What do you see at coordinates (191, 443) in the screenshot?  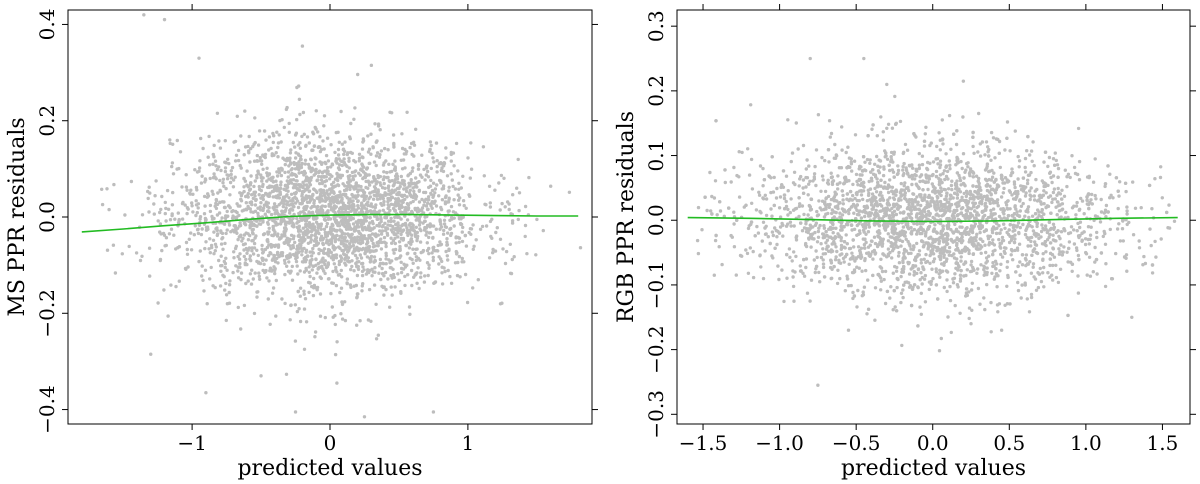 I see `x-tick-label: −1` at bounding box center [191, 443].